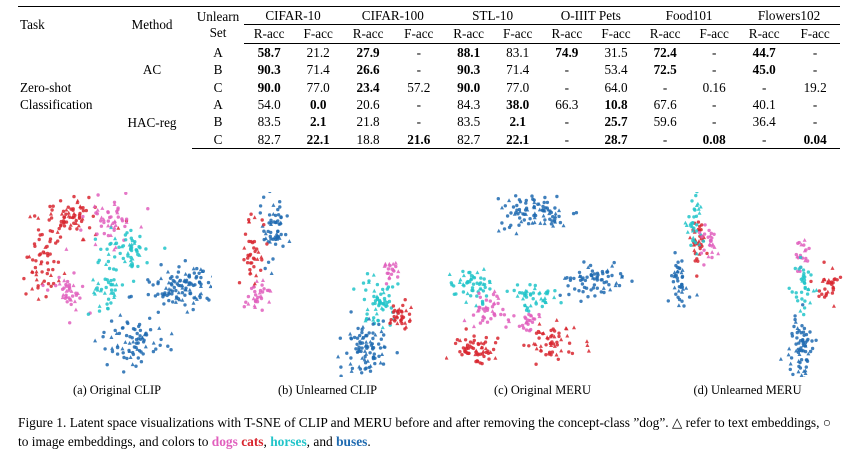 The width and height of the screenshot is (863, 461). Describe the element at coordinates (616, 87) in the screenshot. I see `value-cell: 64.0` at that location.